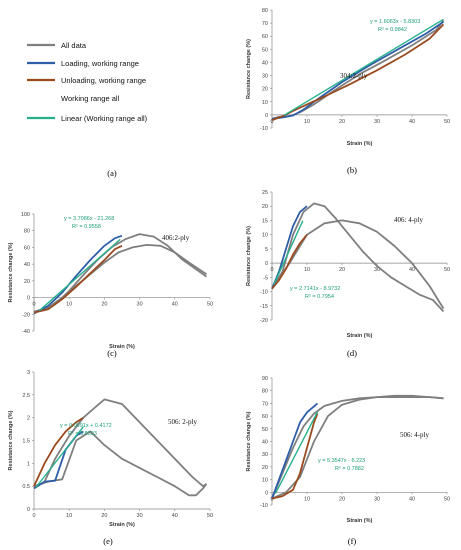 The height and width of the screenshot is (550, 461). I want to click on y-tick-label: 2.5, so click(26, 396).